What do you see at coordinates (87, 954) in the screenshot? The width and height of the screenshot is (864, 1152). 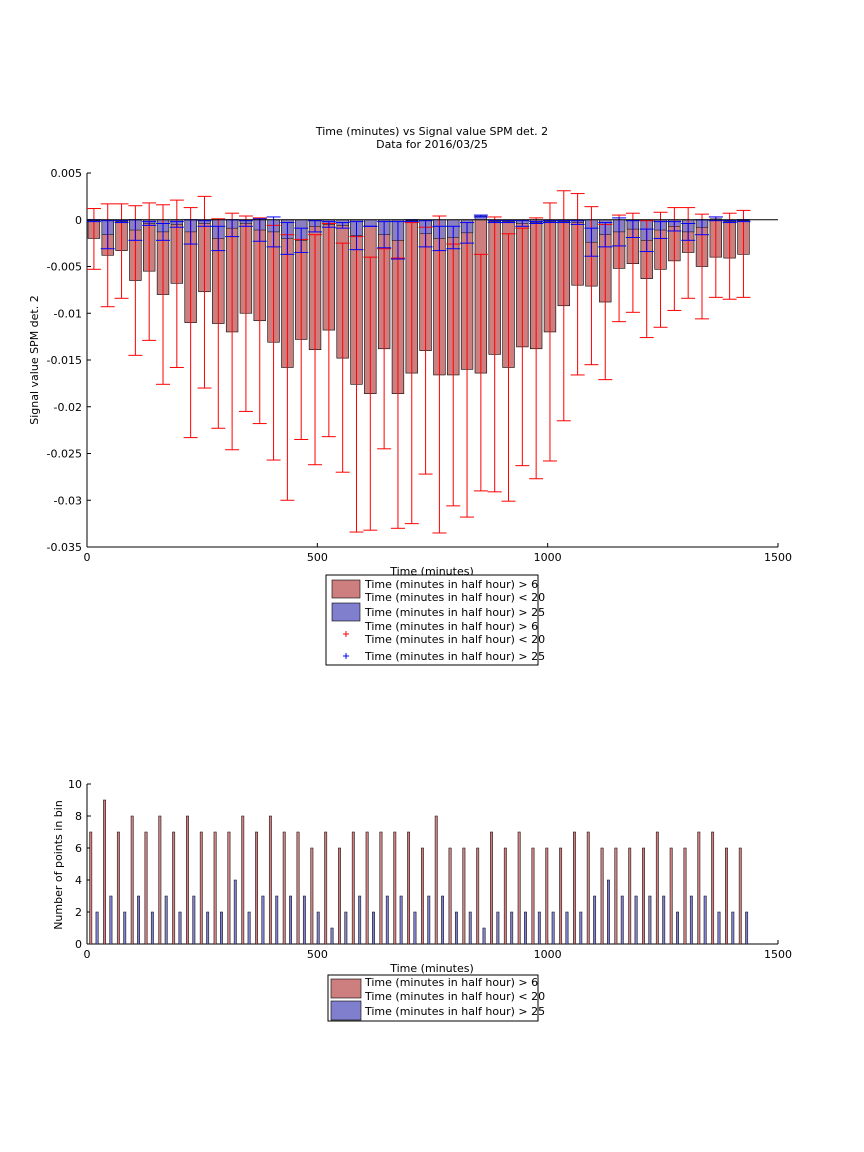 I see `count-chart-x-tick-label: 0` at bounding box center [87, 954].